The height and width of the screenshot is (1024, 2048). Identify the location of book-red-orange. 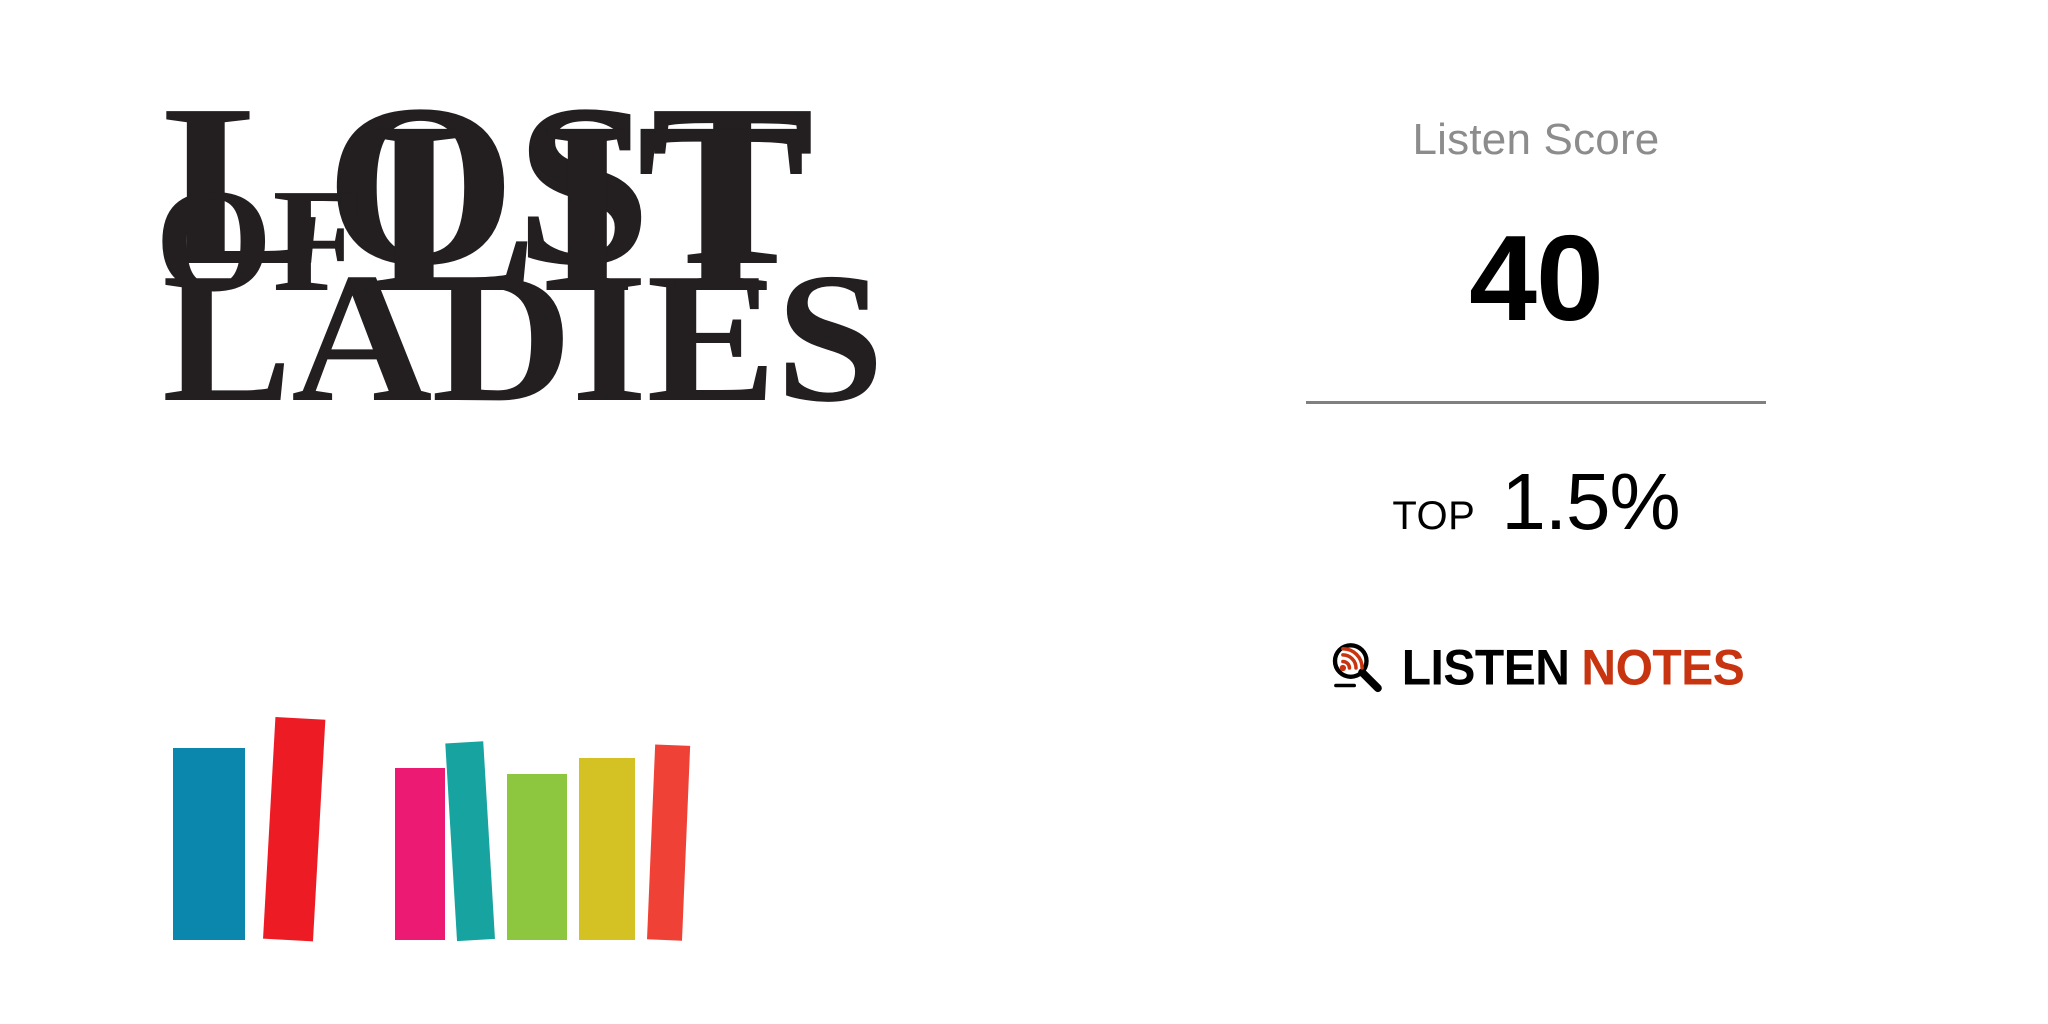
(669, 842).